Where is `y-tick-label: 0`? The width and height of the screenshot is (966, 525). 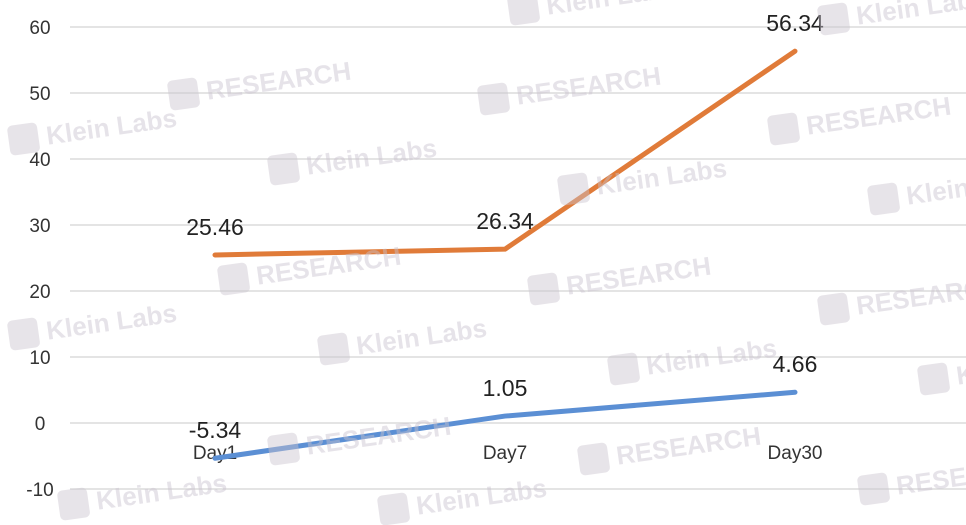
y-tick-label: 0 is located at coordinates (40, 424).